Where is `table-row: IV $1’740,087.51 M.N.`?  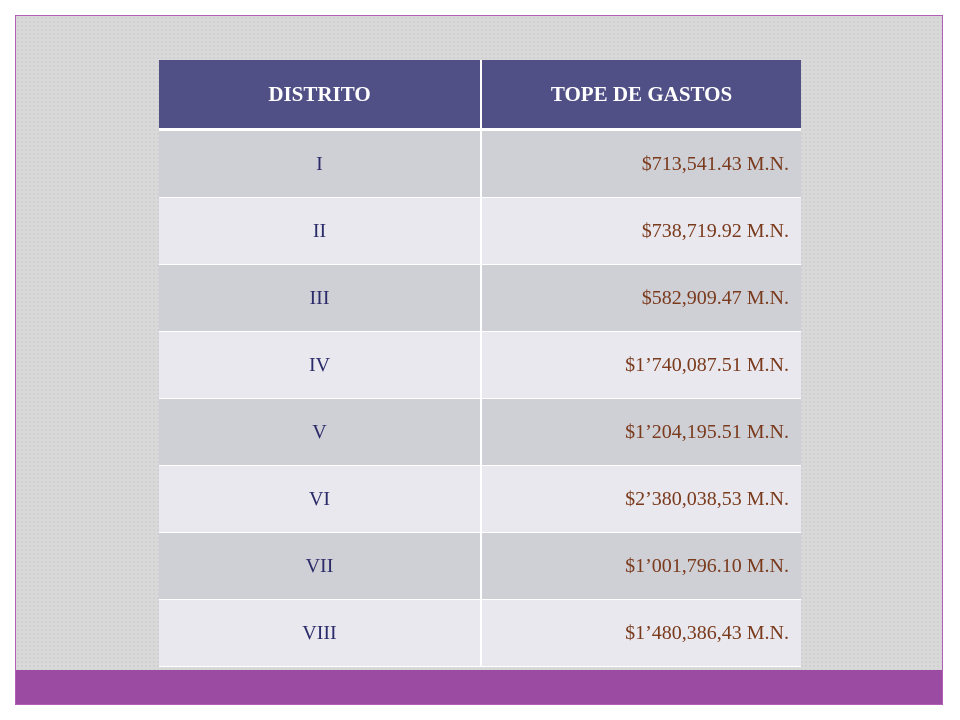 table-row: IV $1’740,087.51 M.N. is located at coordinates (480, 365).